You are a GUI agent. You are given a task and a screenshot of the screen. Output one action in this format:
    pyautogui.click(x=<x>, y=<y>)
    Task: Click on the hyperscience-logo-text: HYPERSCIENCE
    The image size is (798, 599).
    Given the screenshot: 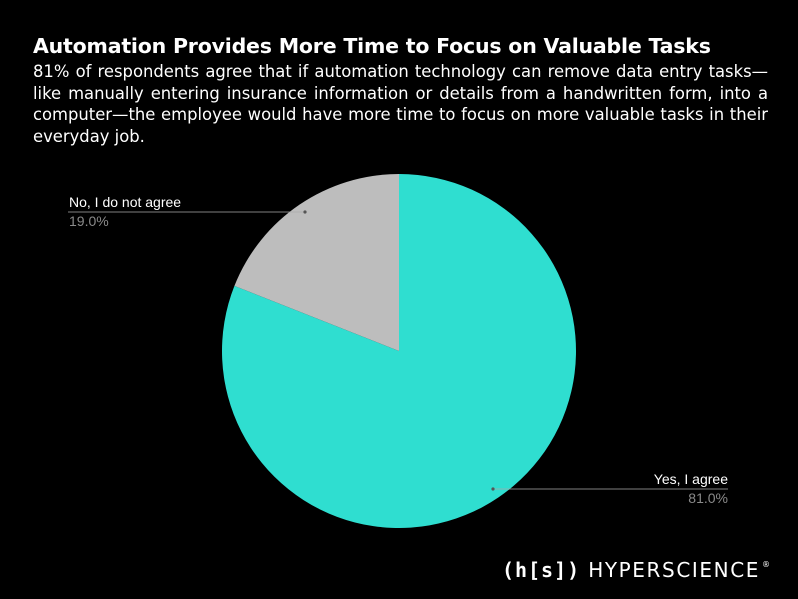 What is the action you would take?
    pyautogui.click(x=674, y=570)
    